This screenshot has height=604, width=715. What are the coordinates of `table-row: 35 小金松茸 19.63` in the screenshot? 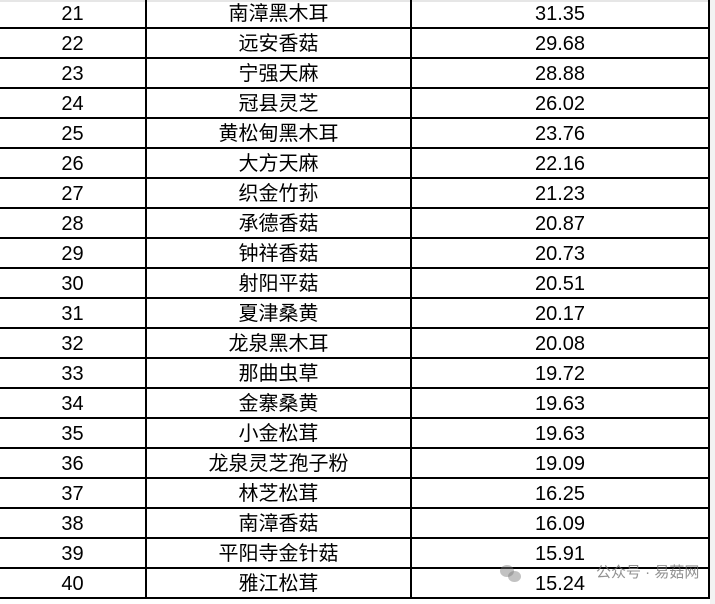 It's located at (355, 434).